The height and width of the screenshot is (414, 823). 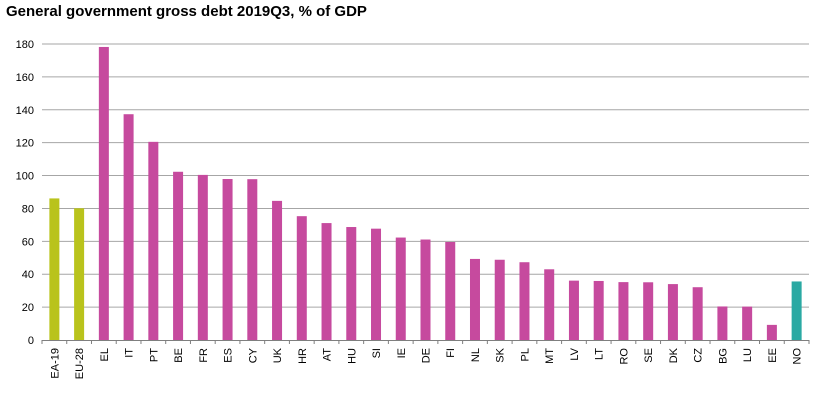 What do you see at coordinates (748, 355) in the screenshot?
I see `x-tick-label-LU: LU` at bounding box center [748, 355].